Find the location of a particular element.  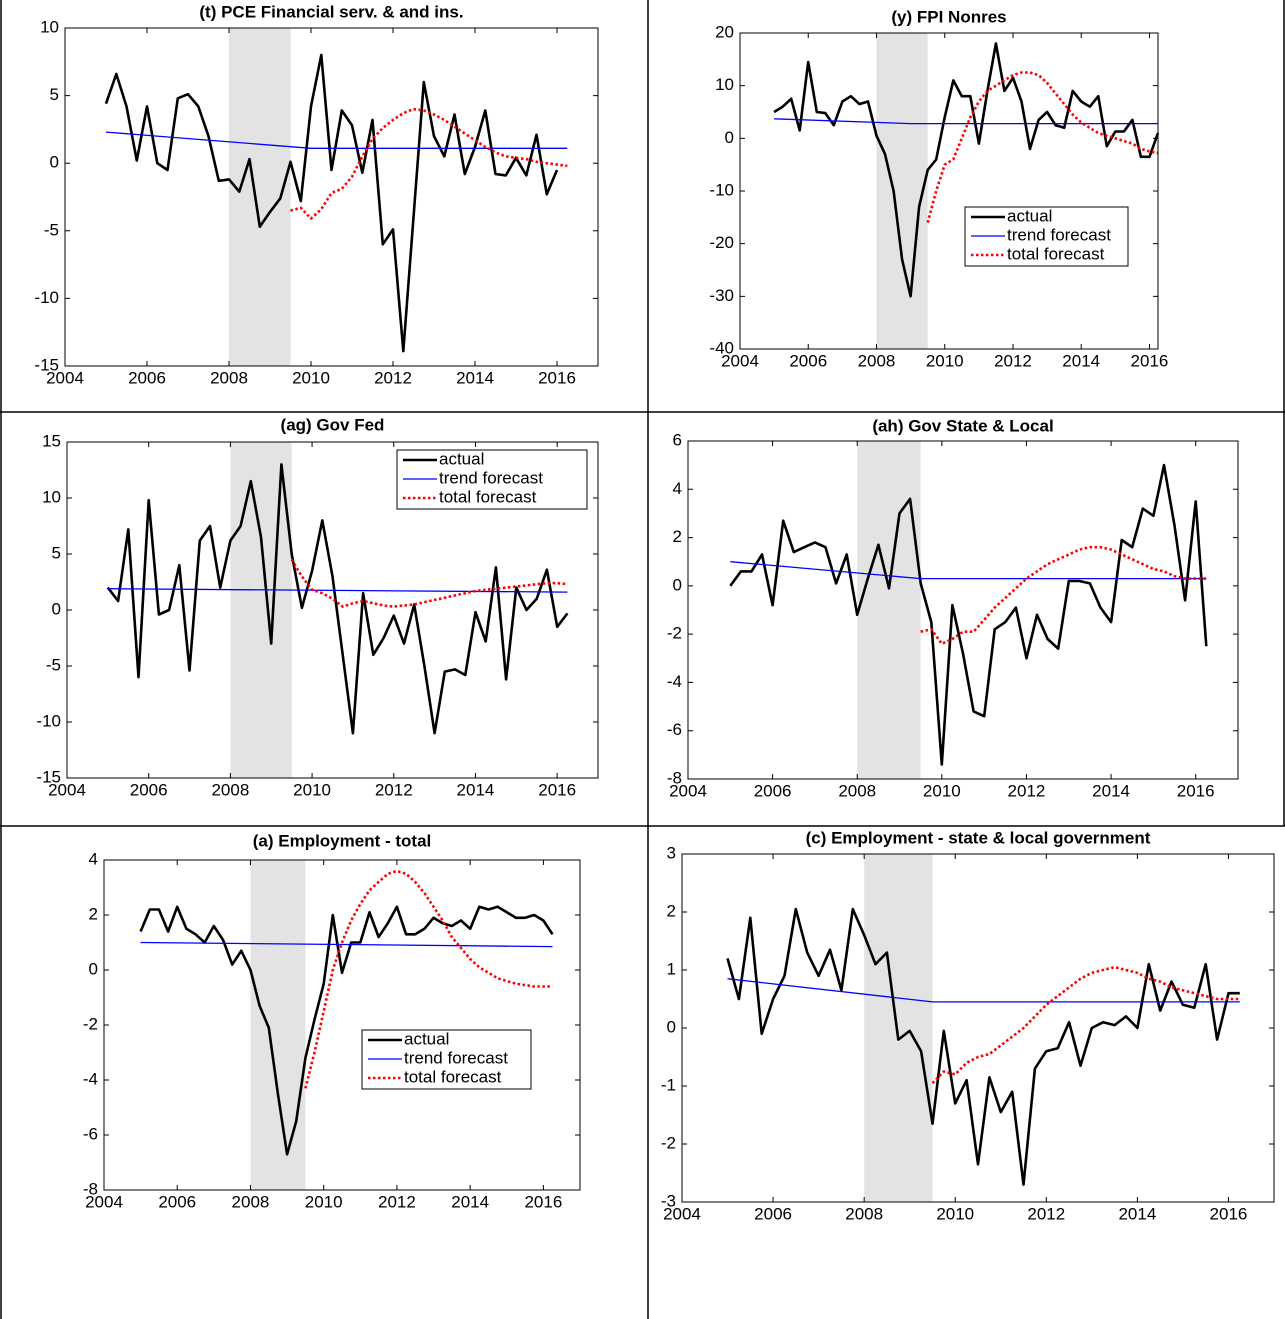

y-tick-label: -1 is located at coordinates (668, 1084).